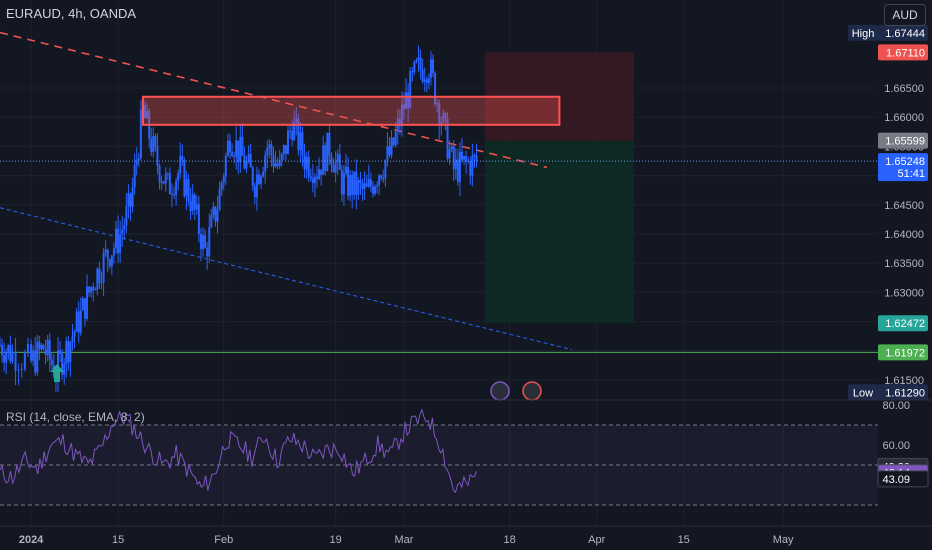 The height and width of the screenshot is (550, 932). What do you see at coordinates (863, 32) in the screenshot?
I see `price-label-name-tag` at bounding box center [863, 32].